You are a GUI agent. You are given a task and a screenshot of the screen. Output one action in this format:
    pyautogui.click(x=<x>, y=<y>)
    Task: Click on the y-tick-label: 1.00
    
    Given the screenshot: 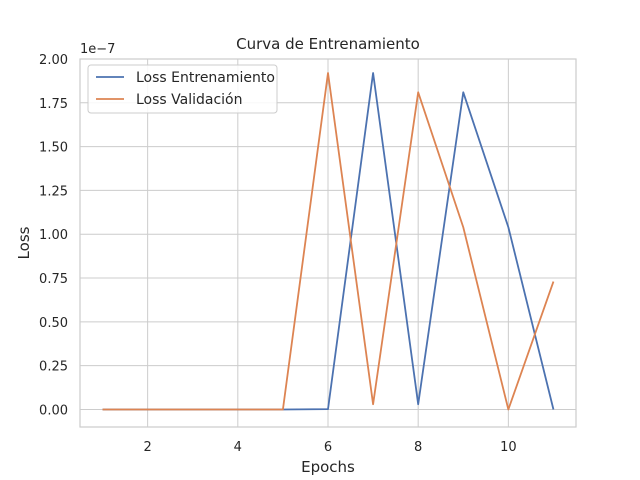 What is the action you would take?
    pyautogui.click(x=53, y=235)
    